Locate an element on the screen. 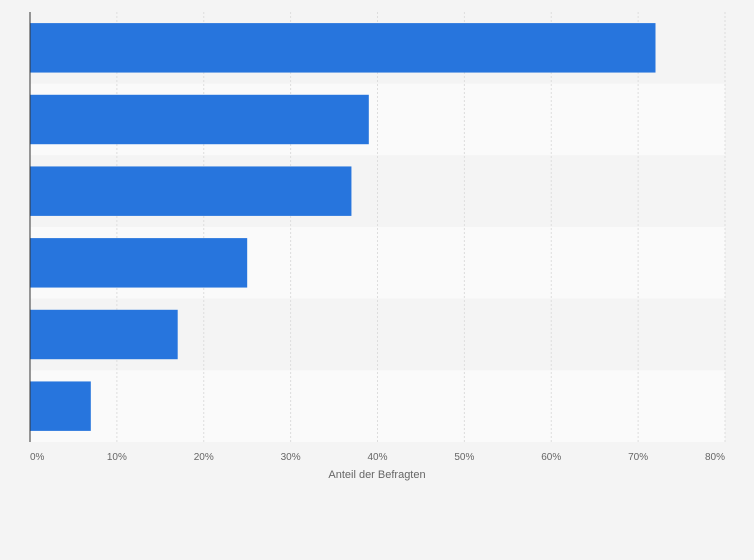  x-tick-label: 0% is located at coordinates (37, 457).